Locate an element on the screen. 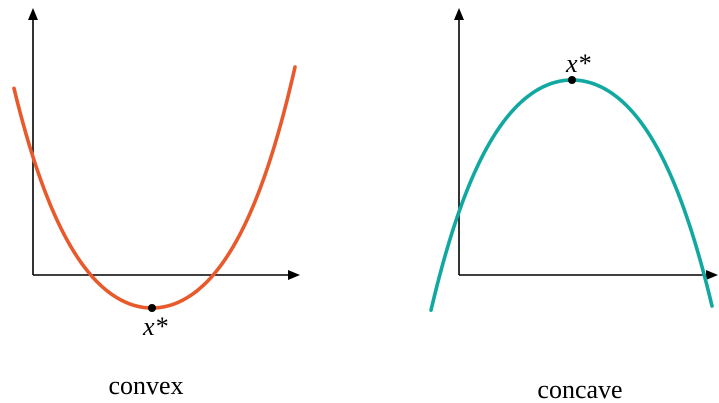  convex-optimum-label: x* is located at coordinates (155, 326).